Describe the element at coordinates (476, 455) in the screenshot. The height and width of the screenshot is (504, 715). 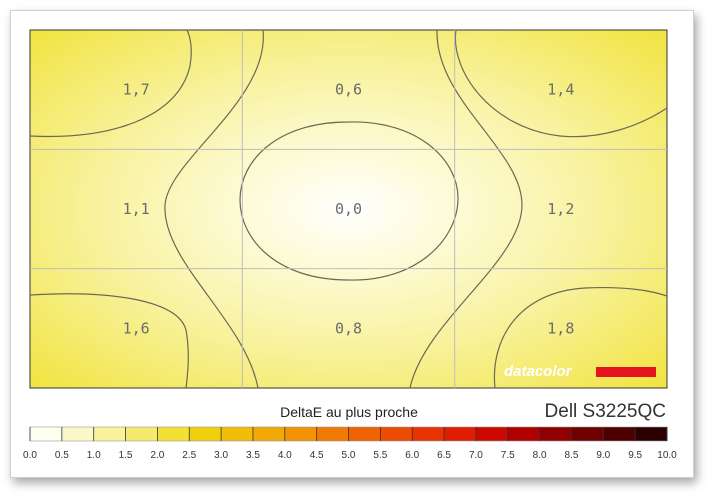
I see `scale-tick-label: 7.0` at that location.